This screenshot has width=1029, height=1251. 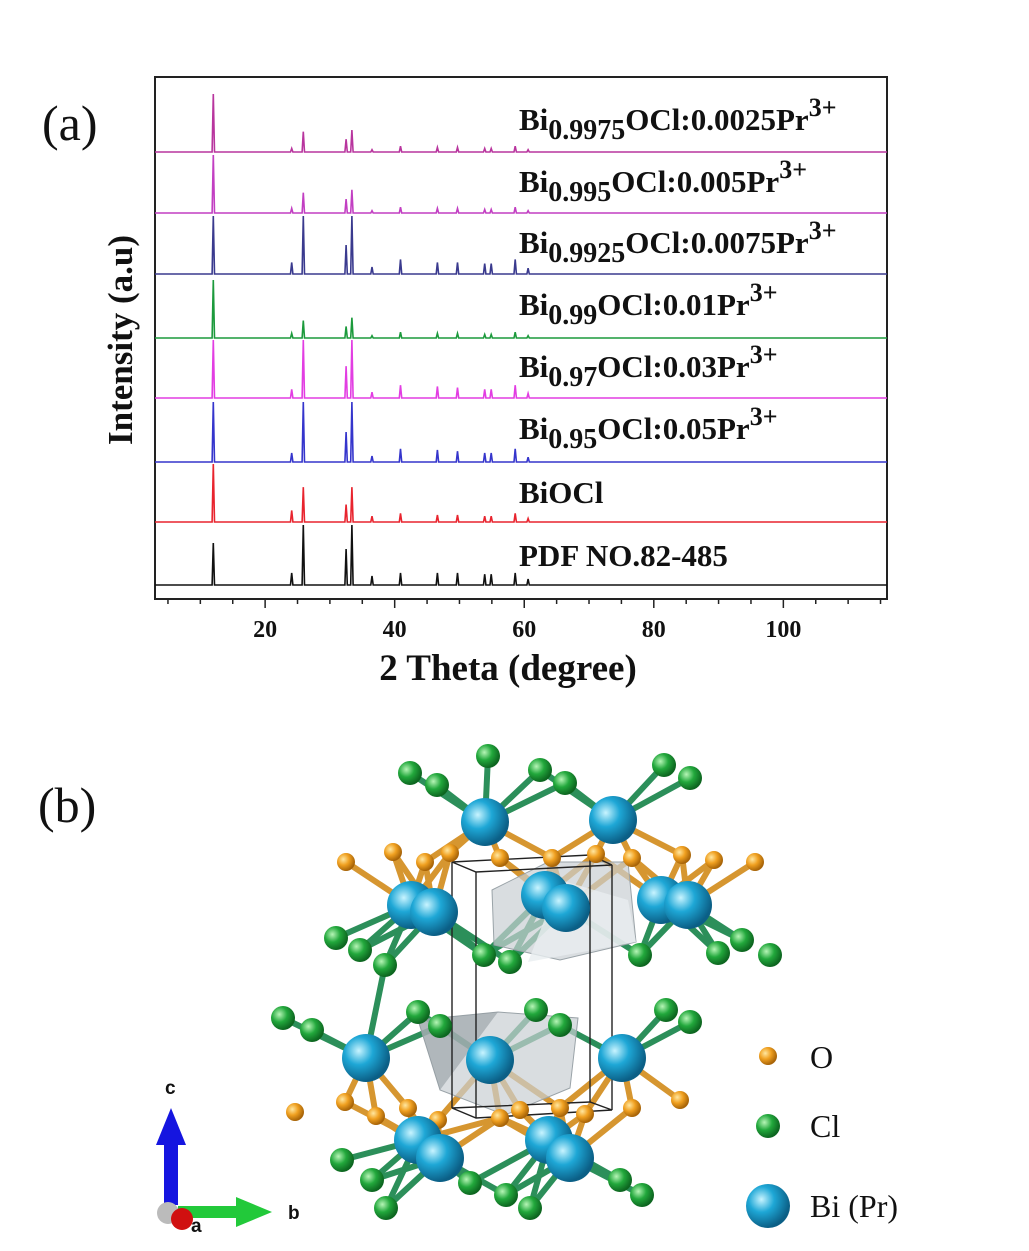 What do you see at coordinates (182, 1219) in the screenshot?
I see `a-axis-sphere` at bounding box center [182, 1219].